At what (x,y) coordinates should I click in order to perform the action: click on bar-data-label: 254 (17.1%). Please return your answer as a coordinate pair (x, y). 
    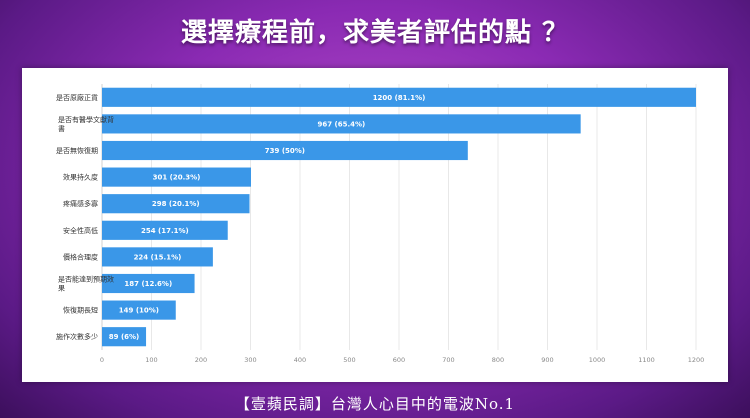
    Looking at the image, I should click on (165, 231).